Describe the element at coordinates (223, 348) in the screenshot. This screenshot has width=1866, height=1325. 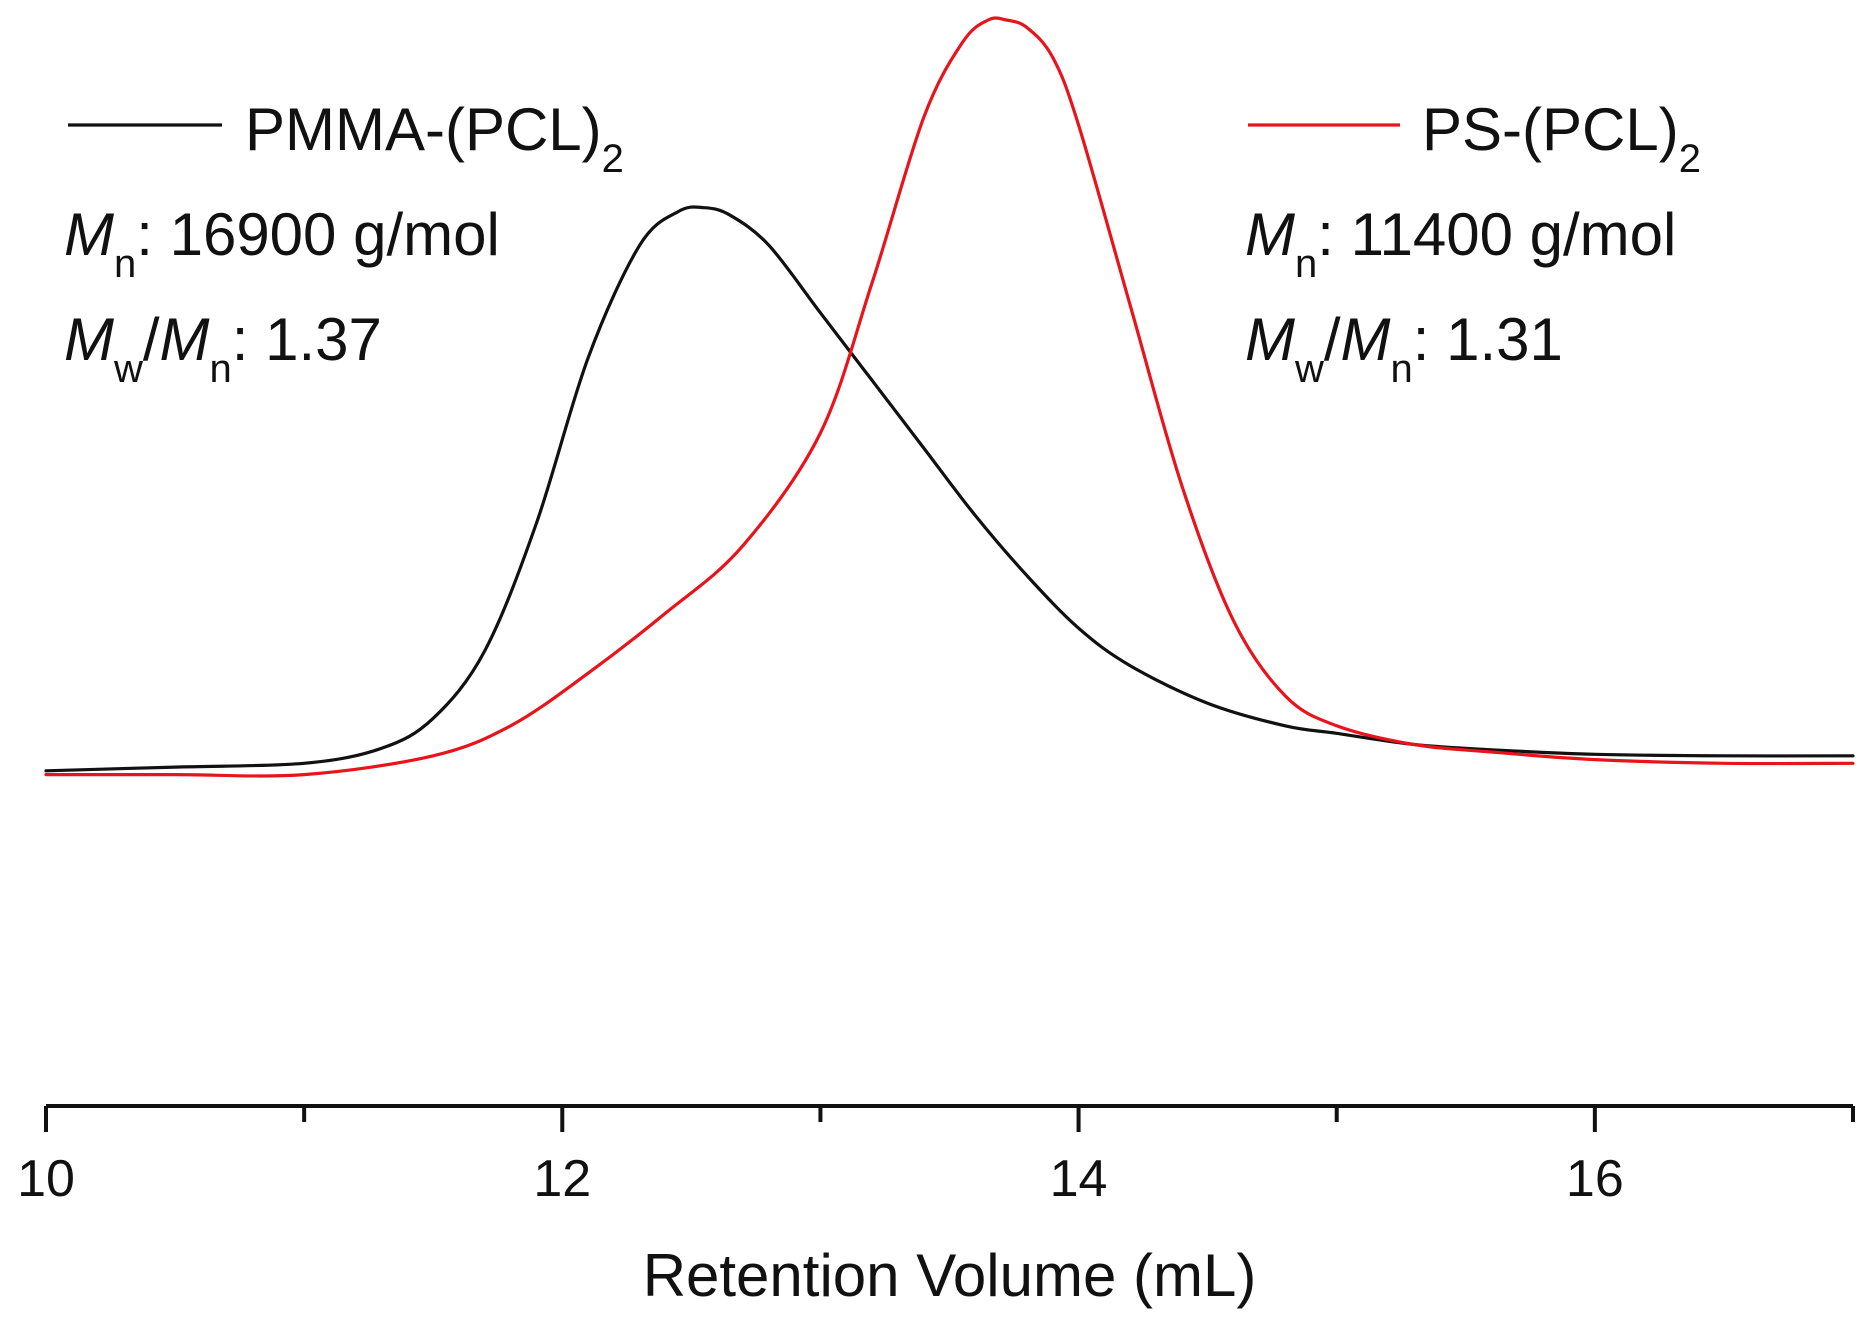
I see `pdi-annotation-pmma: Mw/Mn: 1.37` at that location.